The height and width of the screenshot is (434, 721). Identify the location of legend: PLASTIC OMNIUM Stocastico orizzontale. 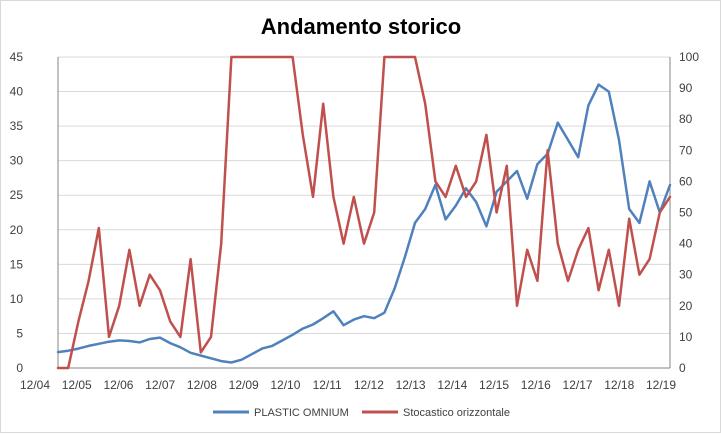
(361, 413).